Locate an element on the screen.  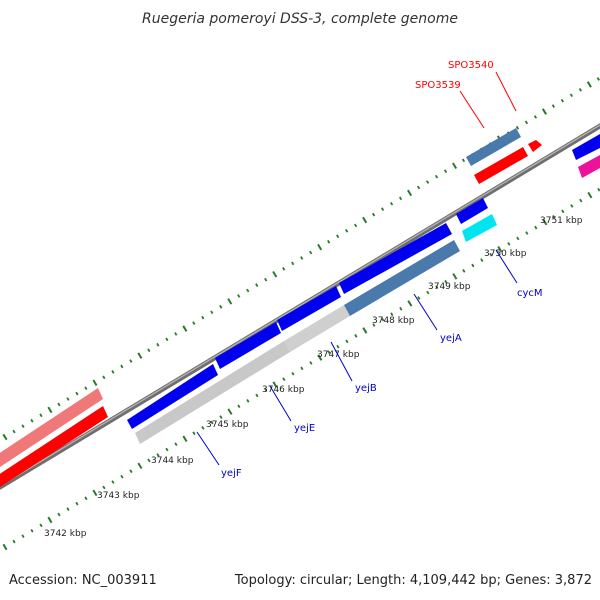
gene-label-yejF: yejF is located at coordinates (231, 473).